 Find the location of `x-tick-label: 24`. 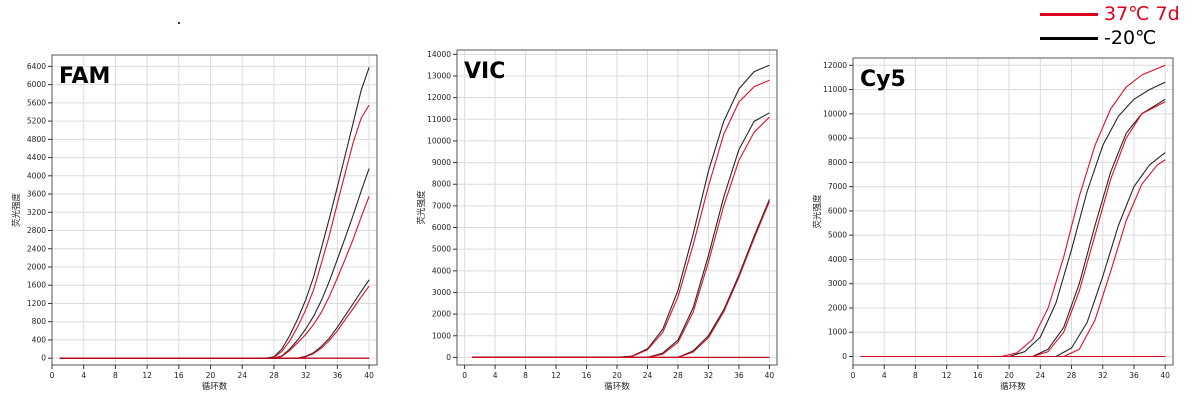

x-tick-label: 24 is located at coordinates (242, 375).